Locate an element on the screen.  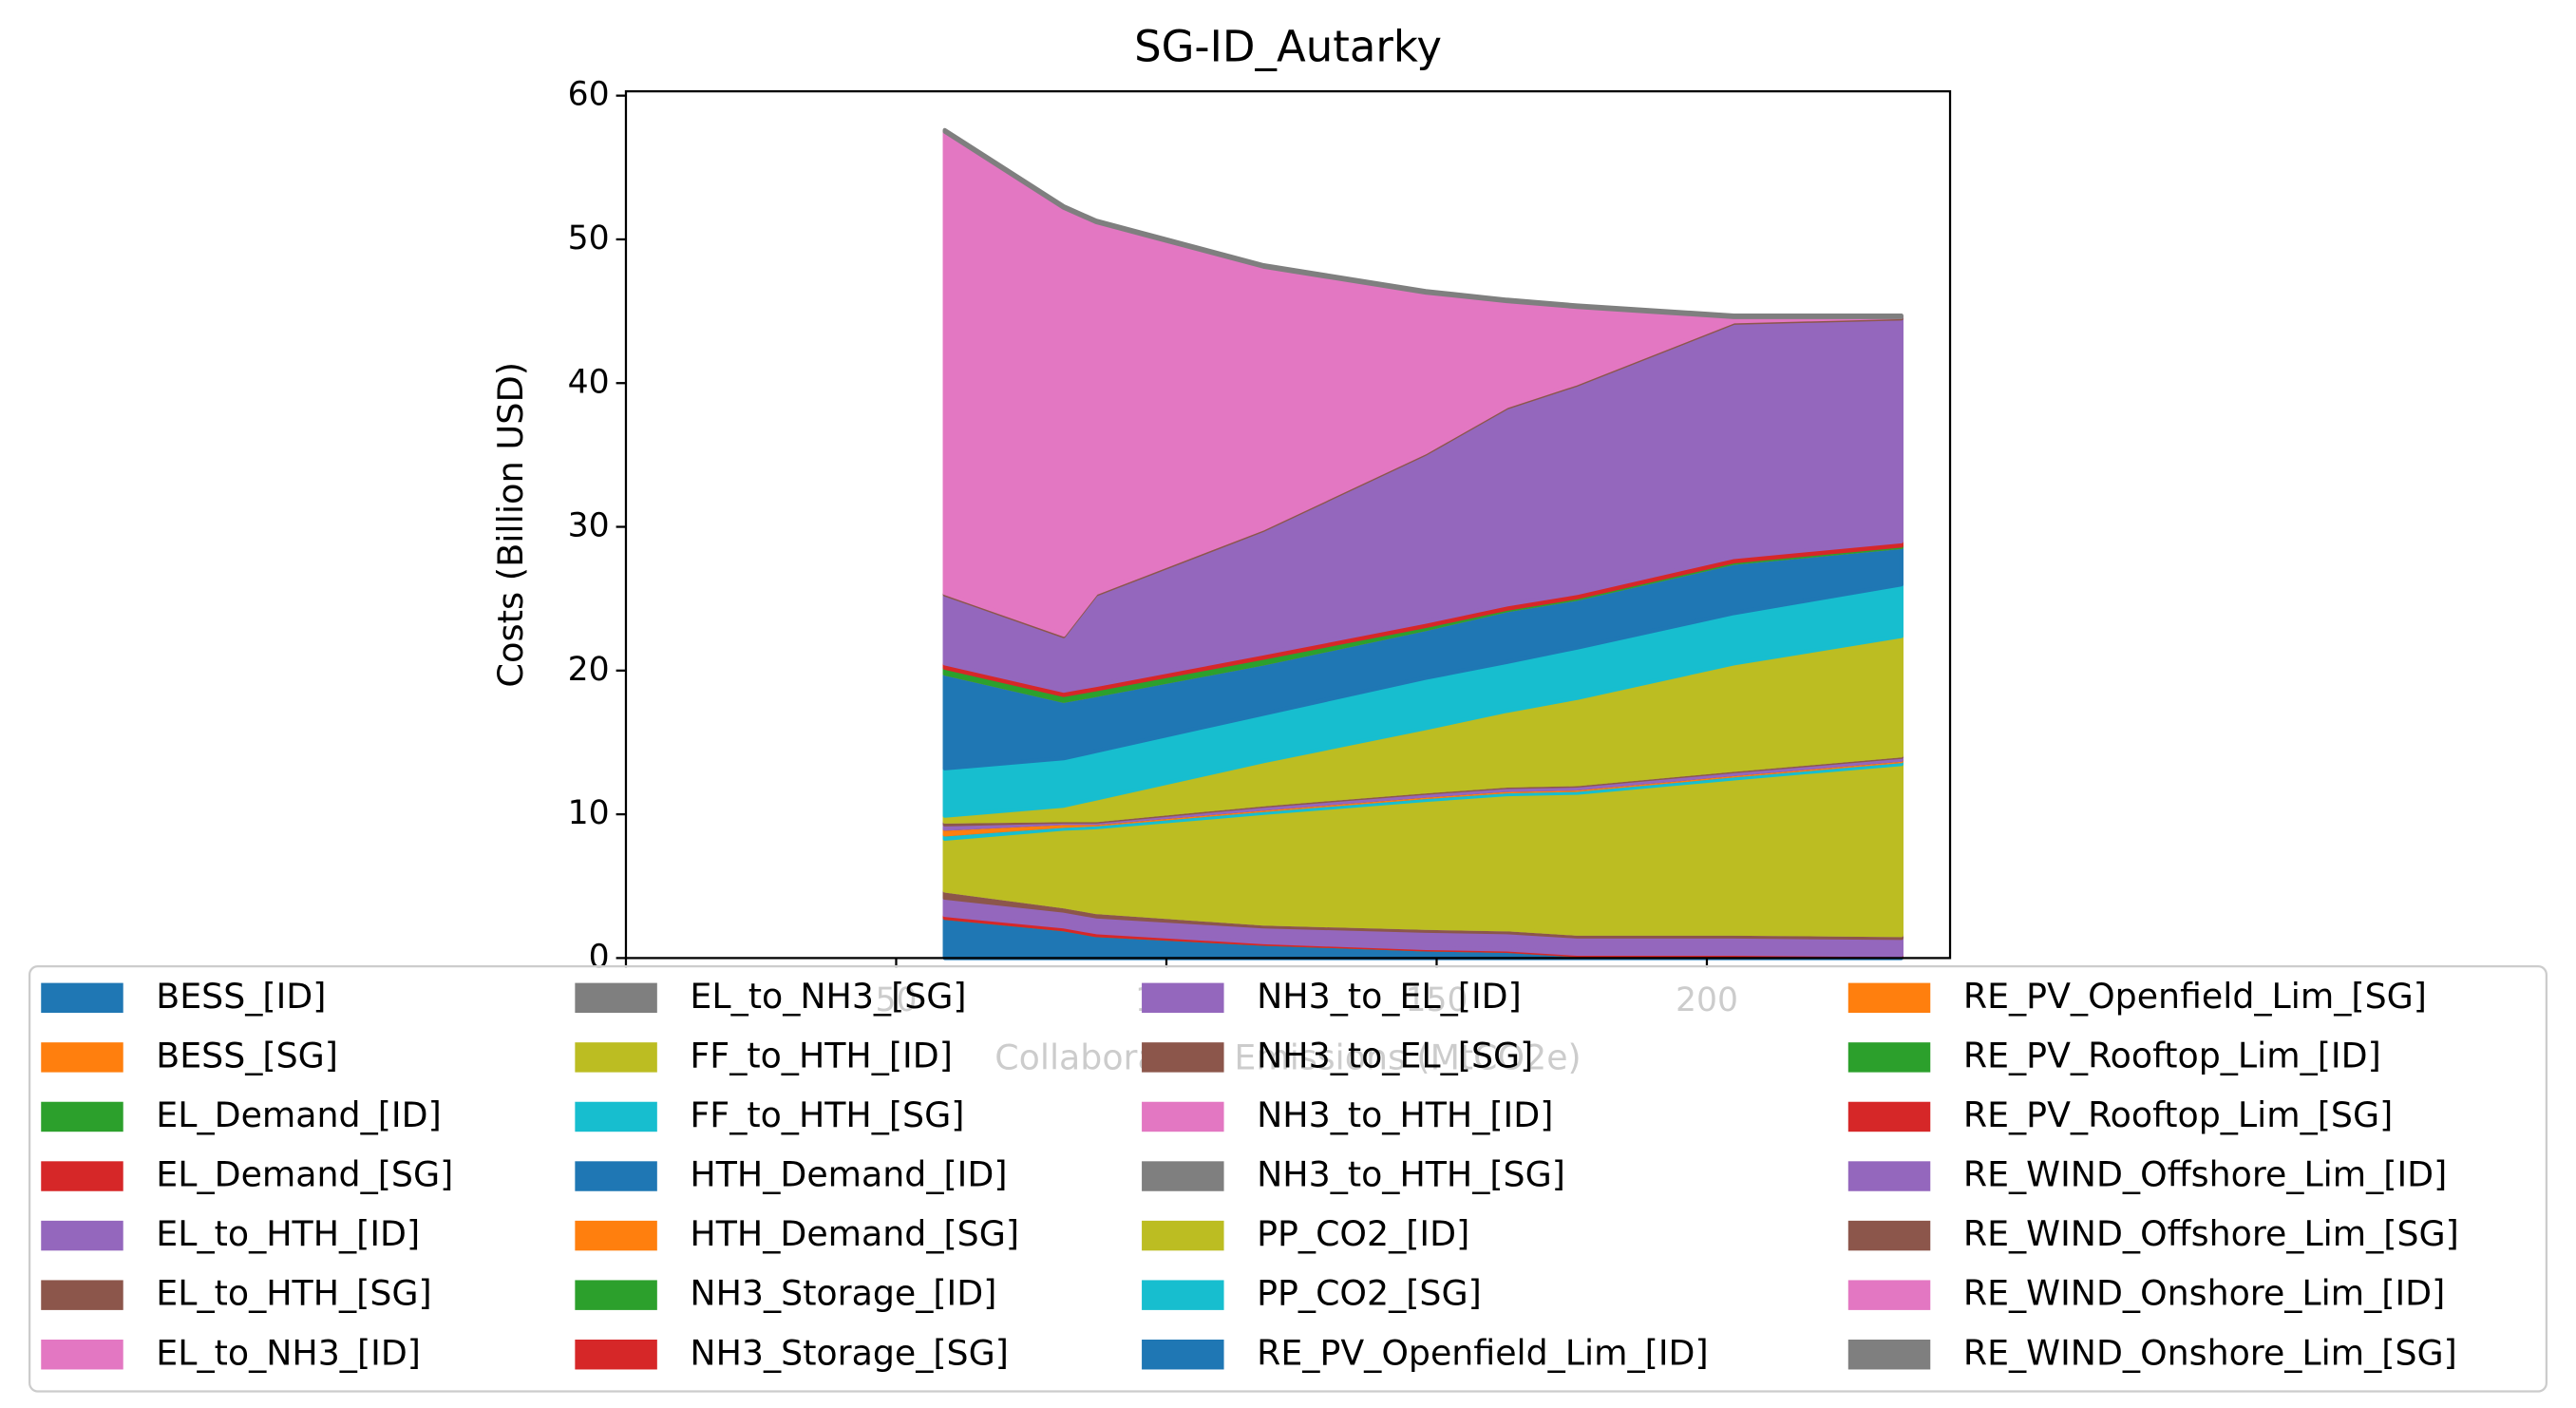
y-tick-label: 40 is located at coordinates (589, 382).